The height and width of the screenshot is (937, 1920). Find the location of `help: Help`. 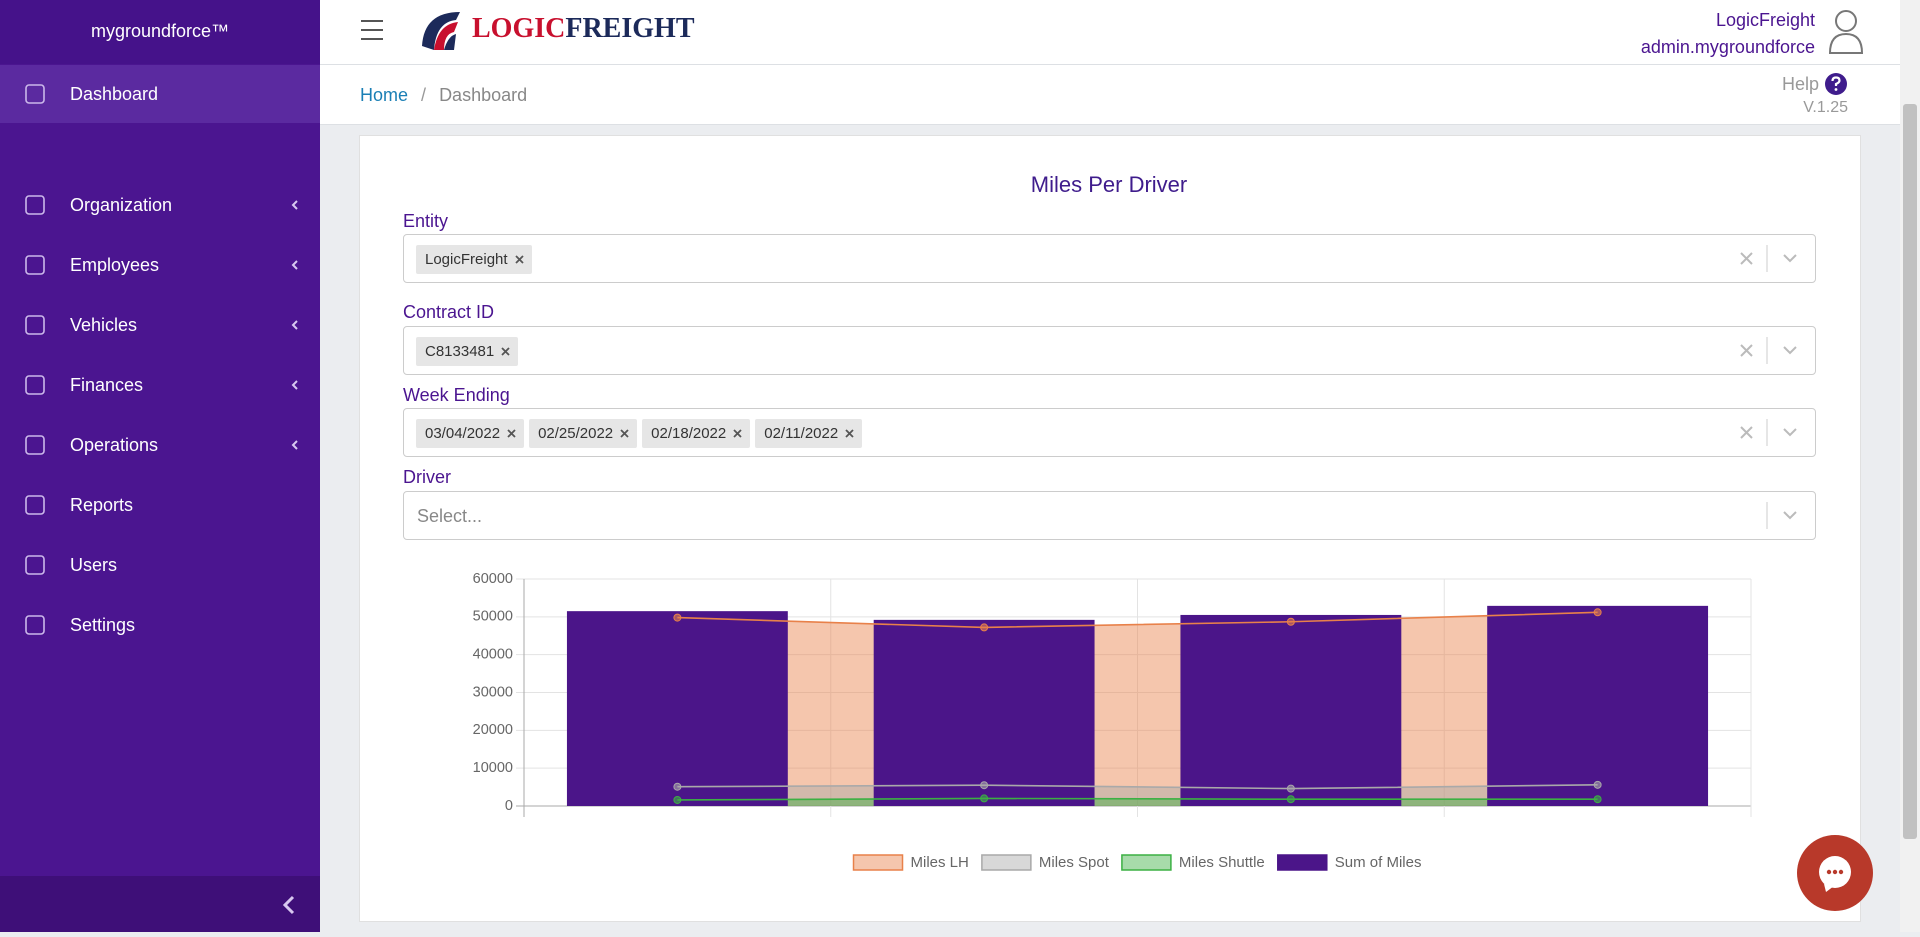

help: Help is located at coordinates (1815, 84).